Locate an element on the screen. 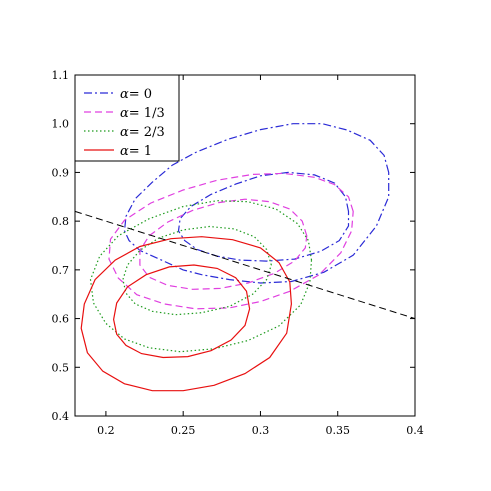 The image size is (491, 491). y-tick-label: 0.7 is located at coordinates (61, 270).